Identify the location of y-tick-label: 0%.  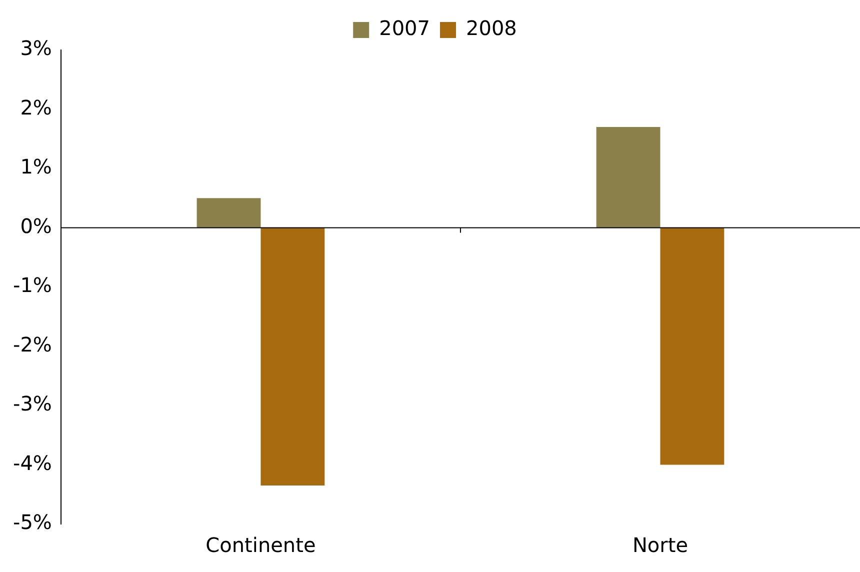
(36, 226).